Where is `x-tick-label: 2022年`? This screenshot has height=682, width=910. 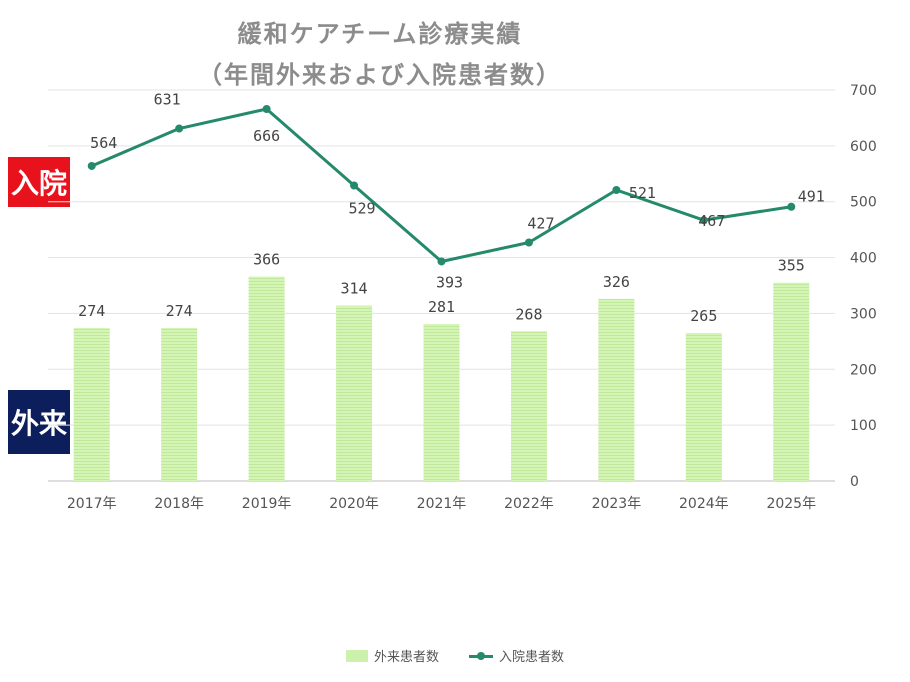 x-tick-label: 2022年 is located at coordinates (529, 504).